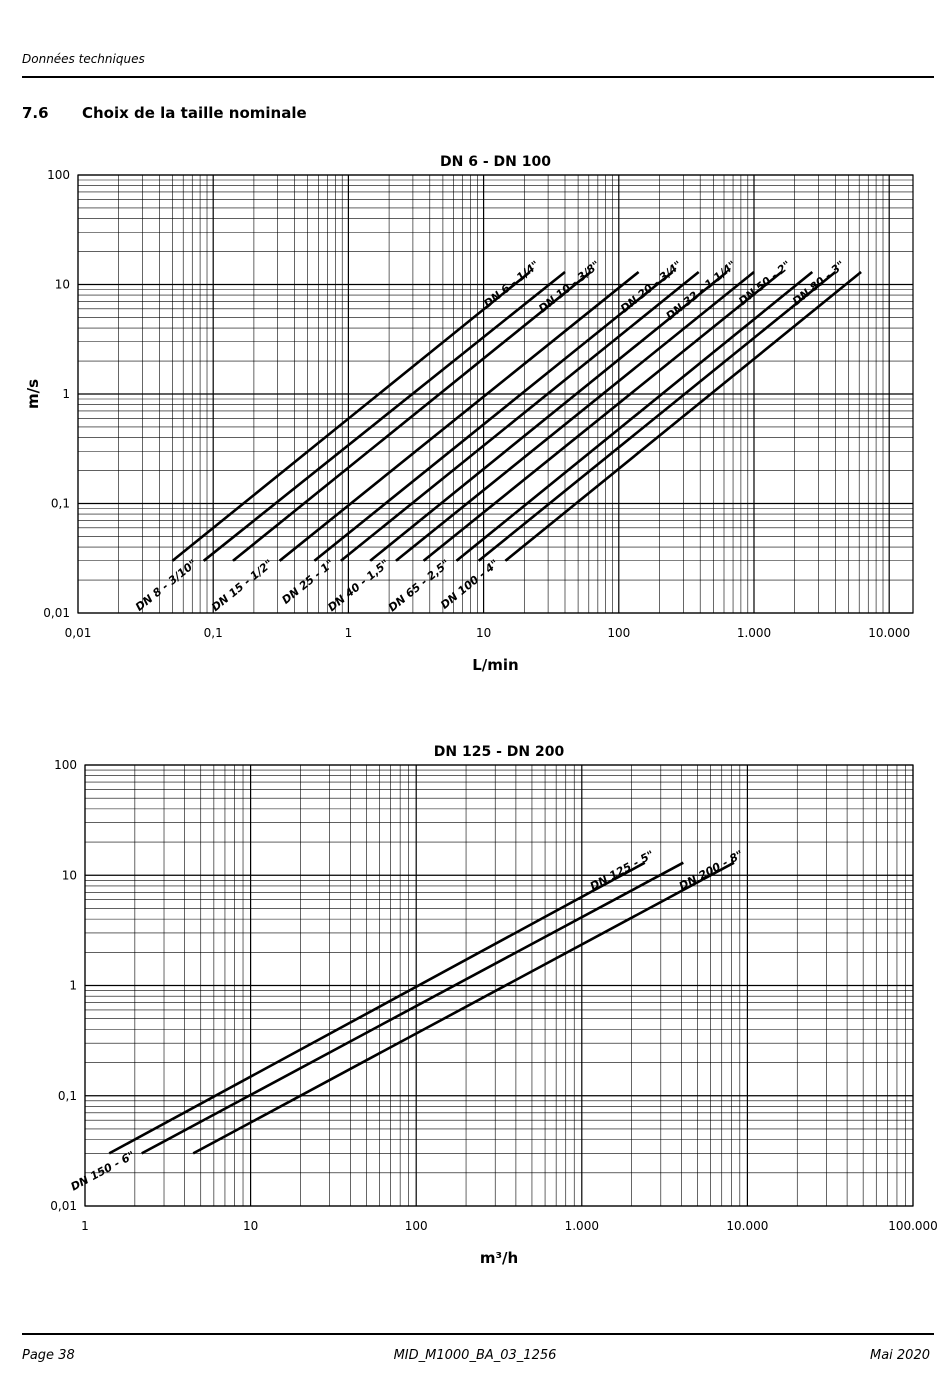 Image resolution: width=950 pixels, height=1378 pixels. What do you see at coordinates (913, 1226) in the screenshot?
I see `x-tick-label: 100.000` at bounding box center [913, 1226].